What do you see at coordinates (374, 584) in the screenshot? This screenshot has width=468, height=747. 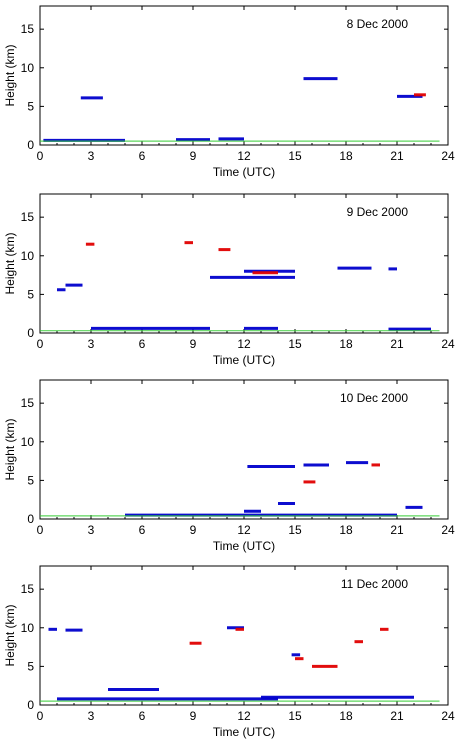 I see `panel-title: 11 Dec 2000` at bounding box center [374, 584].